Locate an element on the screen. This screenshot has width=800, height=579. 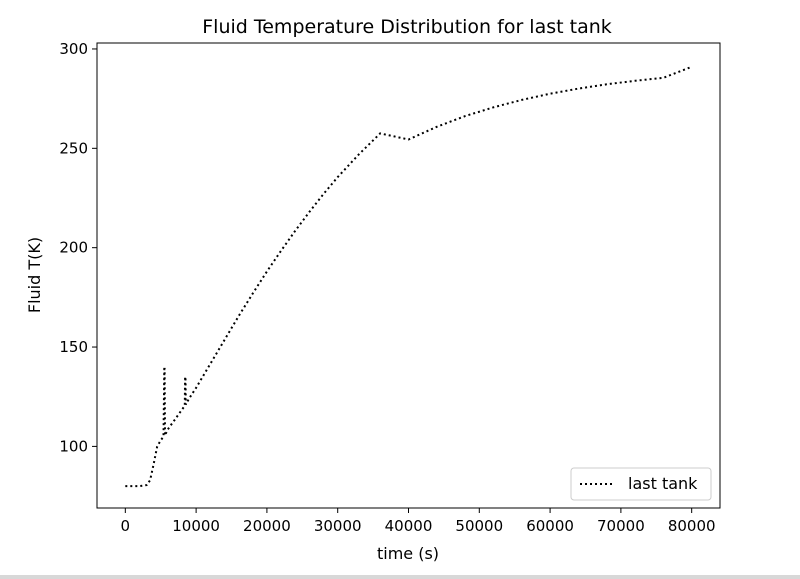
x-tick-label: 30000 is located at coordinates (338, 526).